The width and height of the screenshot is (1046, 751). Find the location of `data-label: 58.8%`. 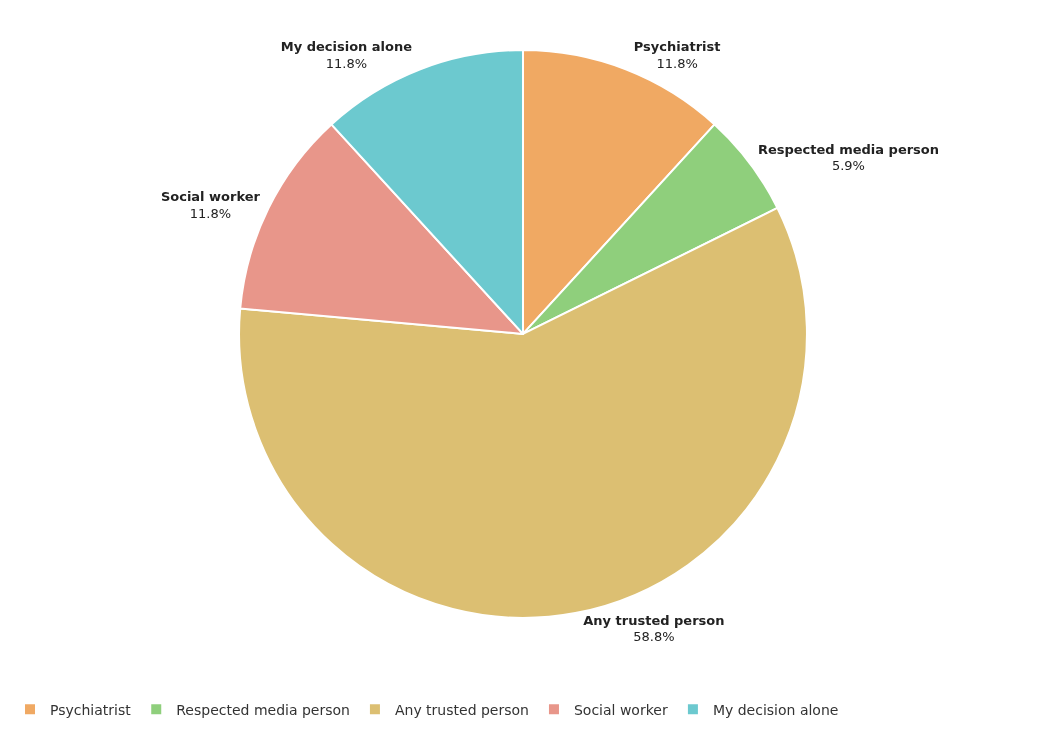

data-label: 58.8% is located at coordinates (654, 637).